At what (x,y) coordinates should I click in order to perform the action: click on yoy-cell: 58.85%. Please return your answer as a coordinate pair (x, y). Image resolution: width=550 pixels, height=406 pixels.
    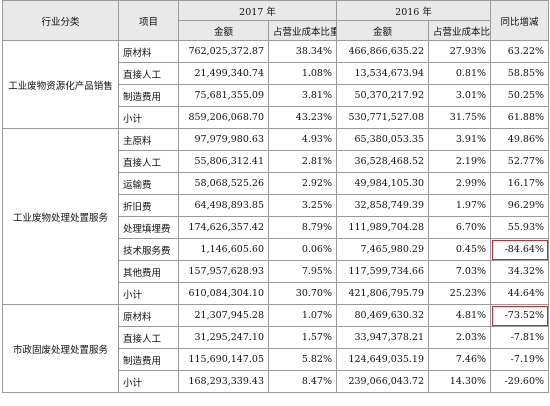
    Looking at the image, I should click on (520, 73).